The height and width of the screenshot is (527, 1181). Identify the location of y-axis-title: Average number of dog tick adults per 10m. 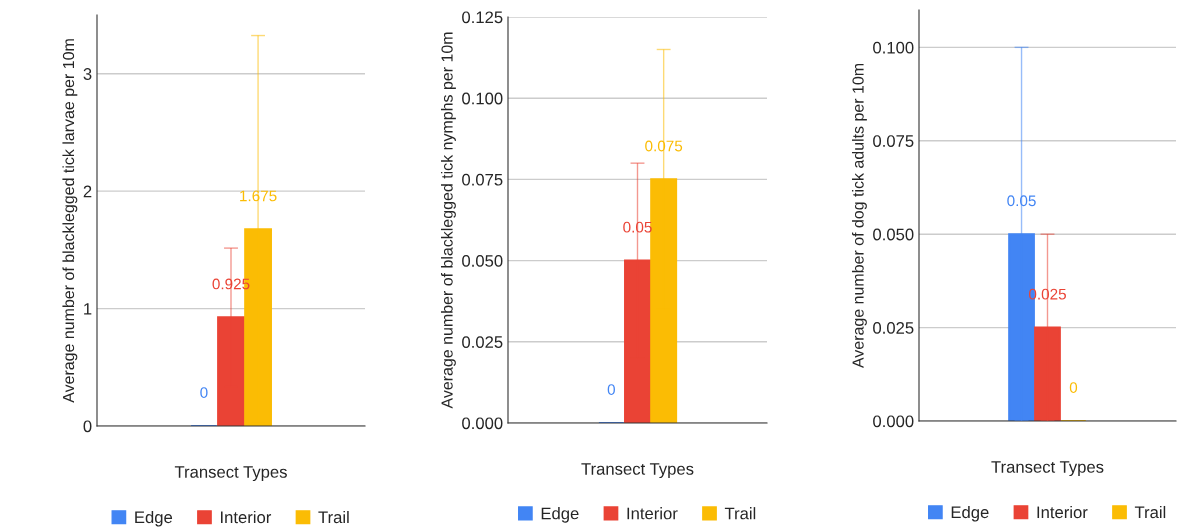
(859, 216).